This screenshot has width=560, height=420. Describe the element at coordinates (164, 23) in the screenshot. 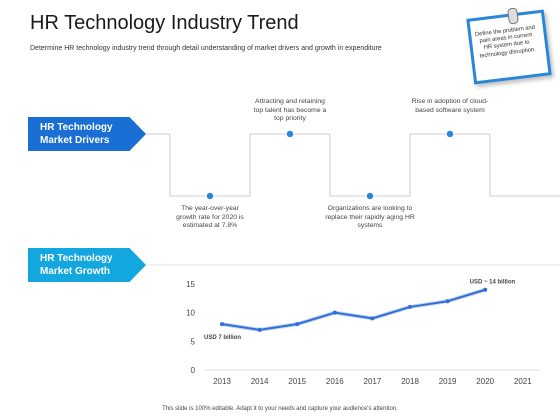

I see `page-title: HR Technology Industry Trend` at that location.